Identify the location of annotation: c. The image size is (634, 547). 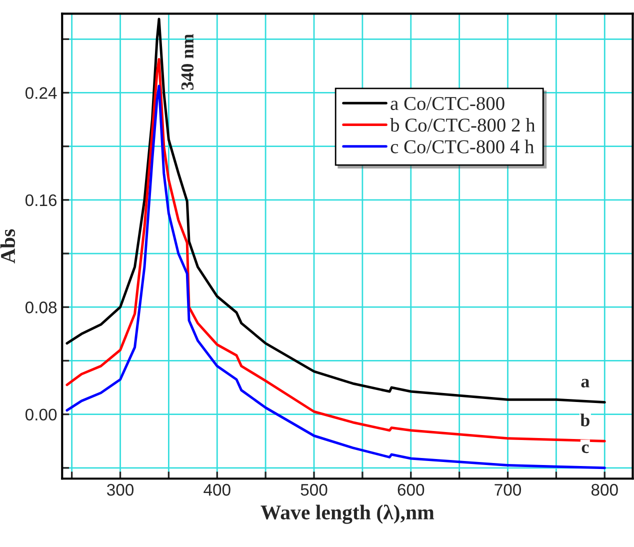
(585, 449).